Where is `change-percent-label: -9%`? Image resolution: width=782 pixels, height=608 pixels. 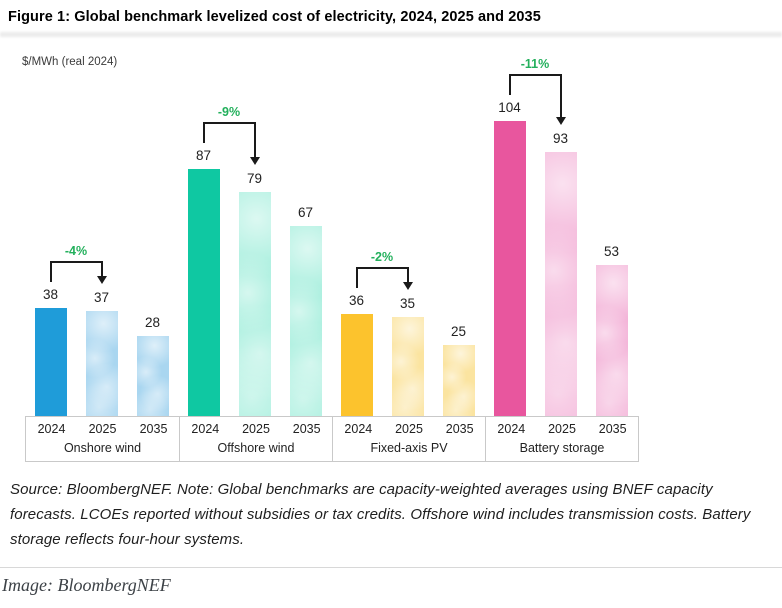
change-percent-label: -9% is located at coordinates (229, 112).